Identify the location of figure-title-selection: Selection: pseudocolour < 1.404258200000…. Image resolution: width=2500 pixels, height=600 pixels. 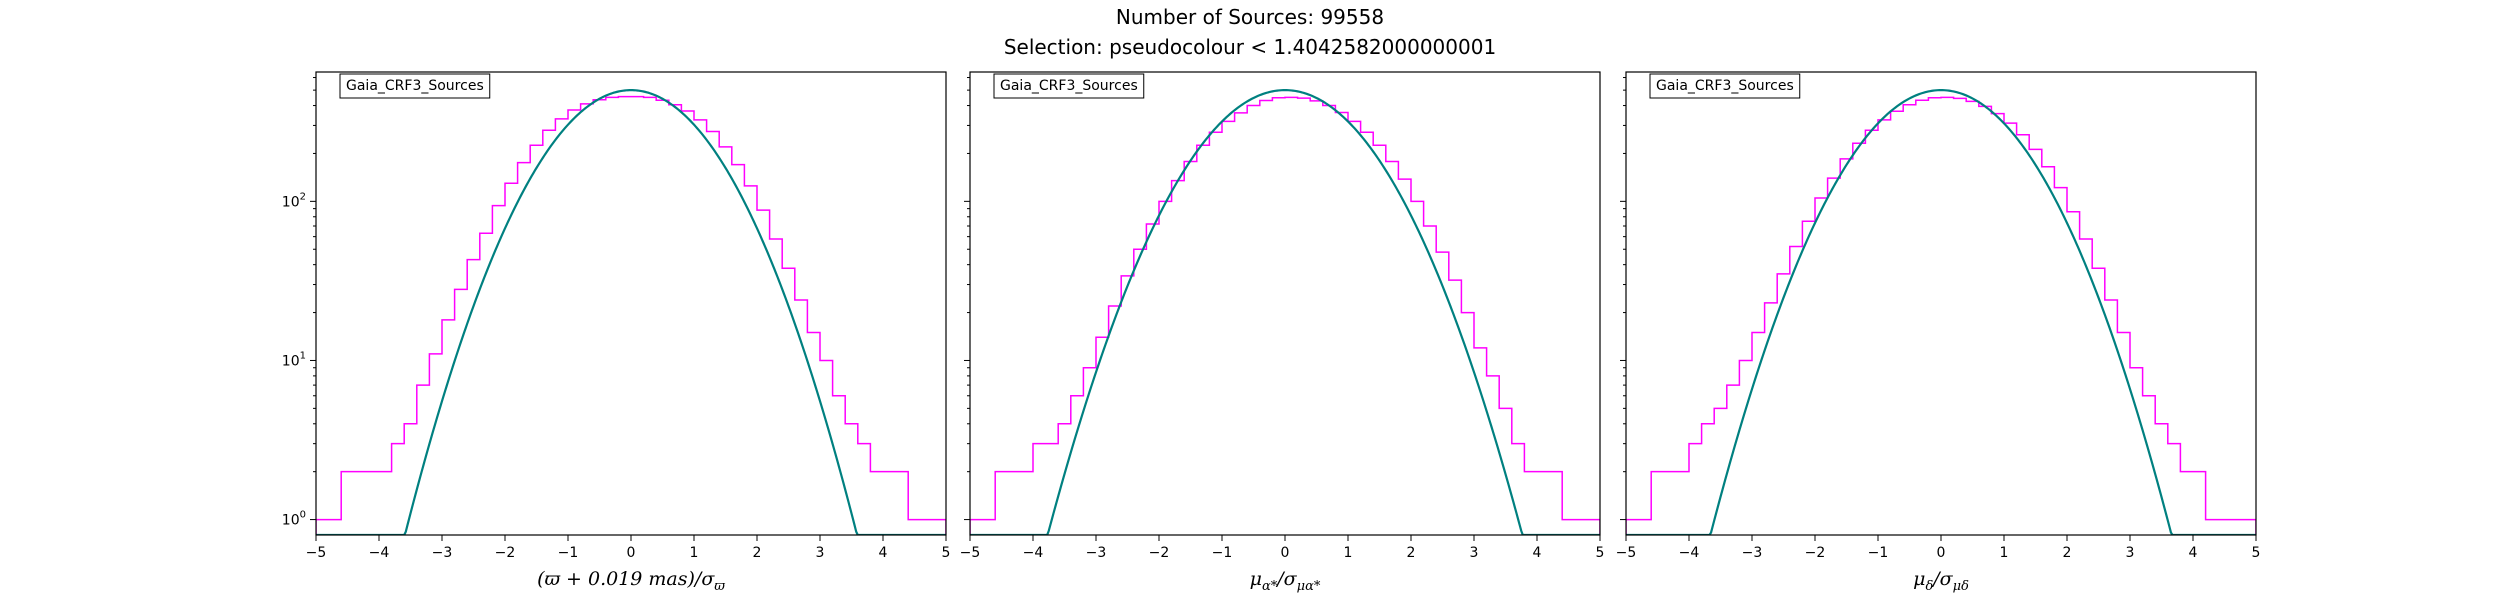
(1250, 47).